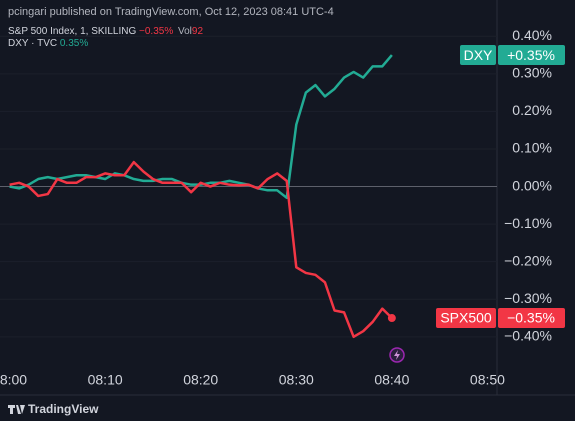  I want to click on x-tick-label: 08:40, so click(391, 380).